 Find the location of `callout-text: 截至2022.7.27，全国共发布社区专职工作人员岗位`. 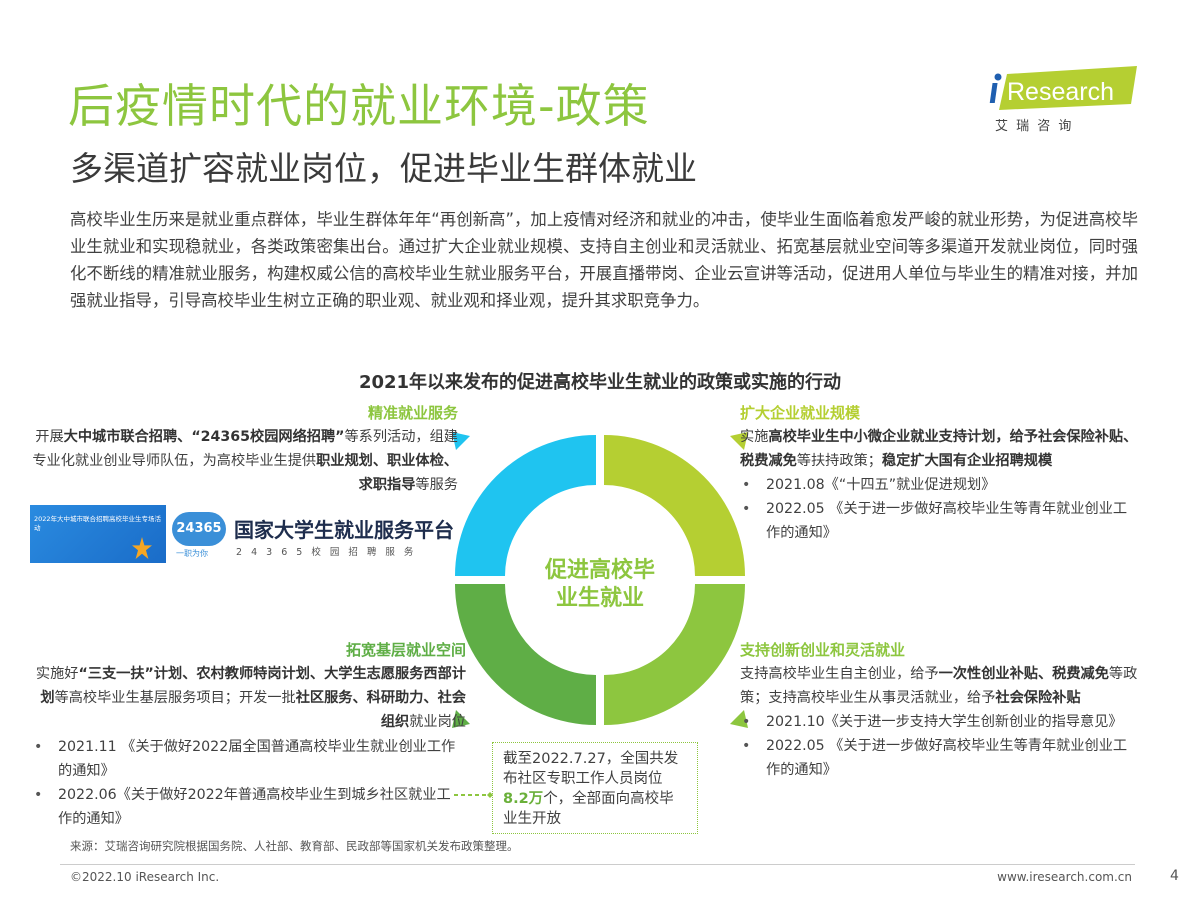

callout-text: 截至2022.7.27，全国共发布社区专职工作人员岗位 is located at coordinates (591, 769).